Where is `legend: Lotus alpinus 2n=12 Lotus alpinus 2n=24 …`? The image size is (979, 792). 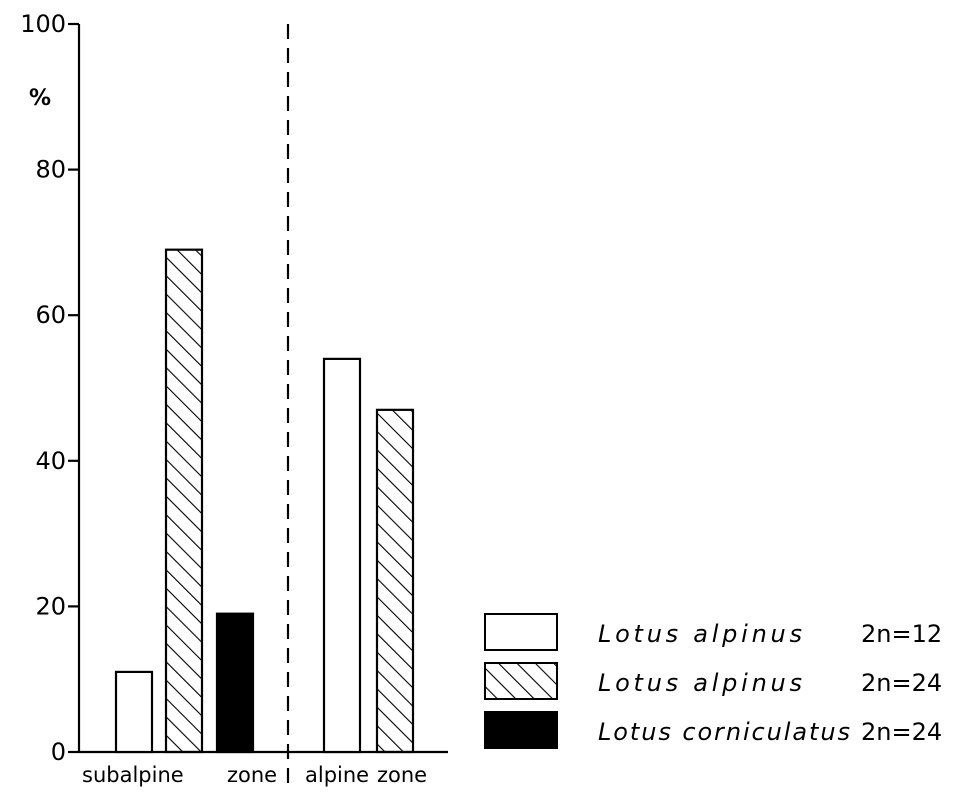
legend: Lotus alpinus 2n=12 Lotus alpinus 2n=24 … is located at coordinates (713, 681).